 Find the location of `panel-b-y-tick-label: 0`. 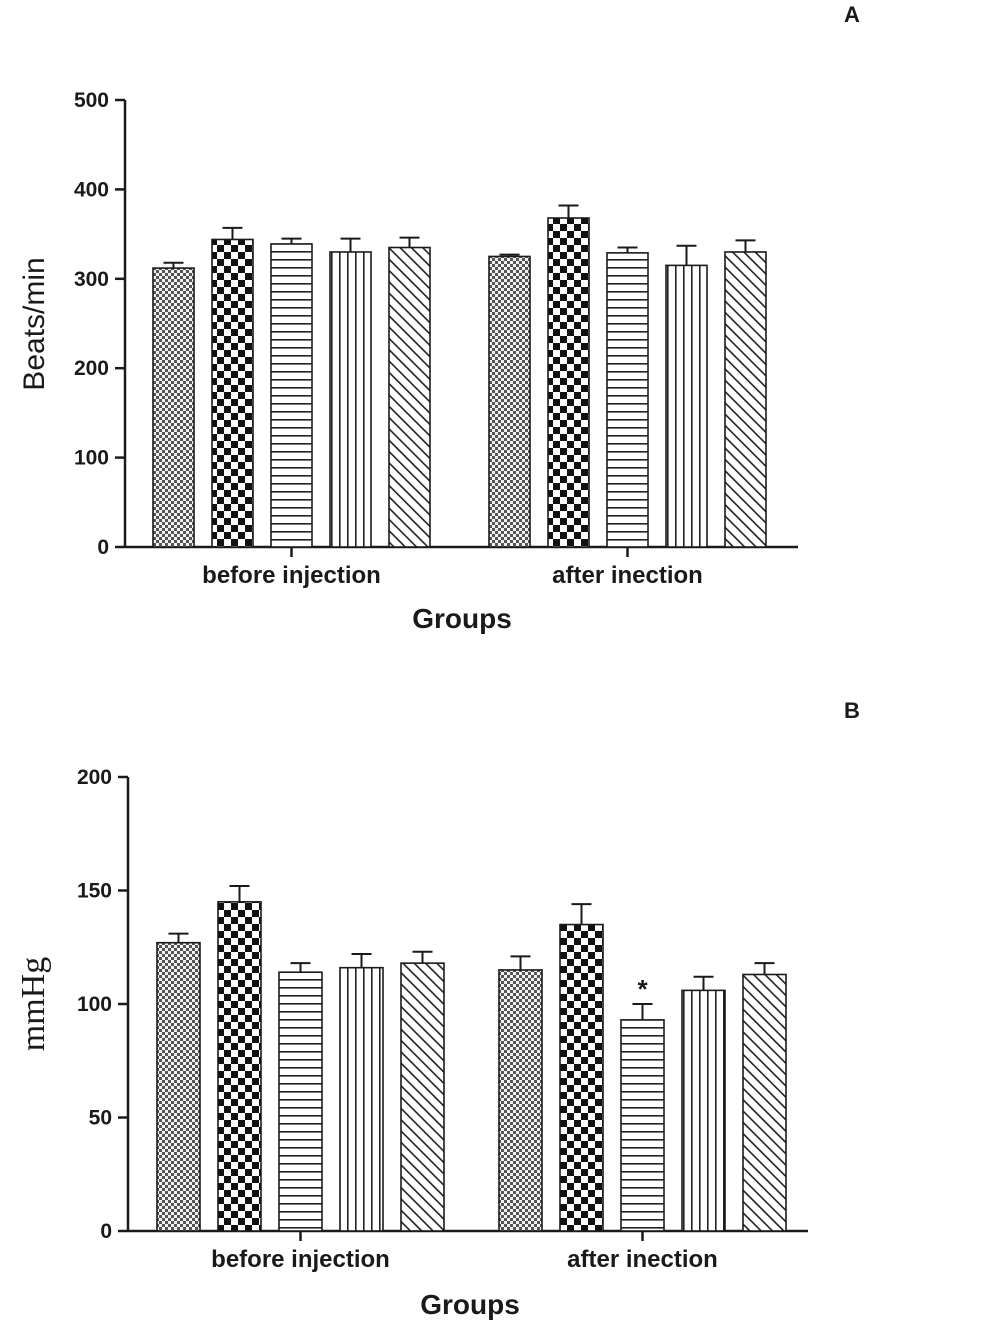

panel-b-y-tick-label: 0 is located at coordinates (106, 1231).